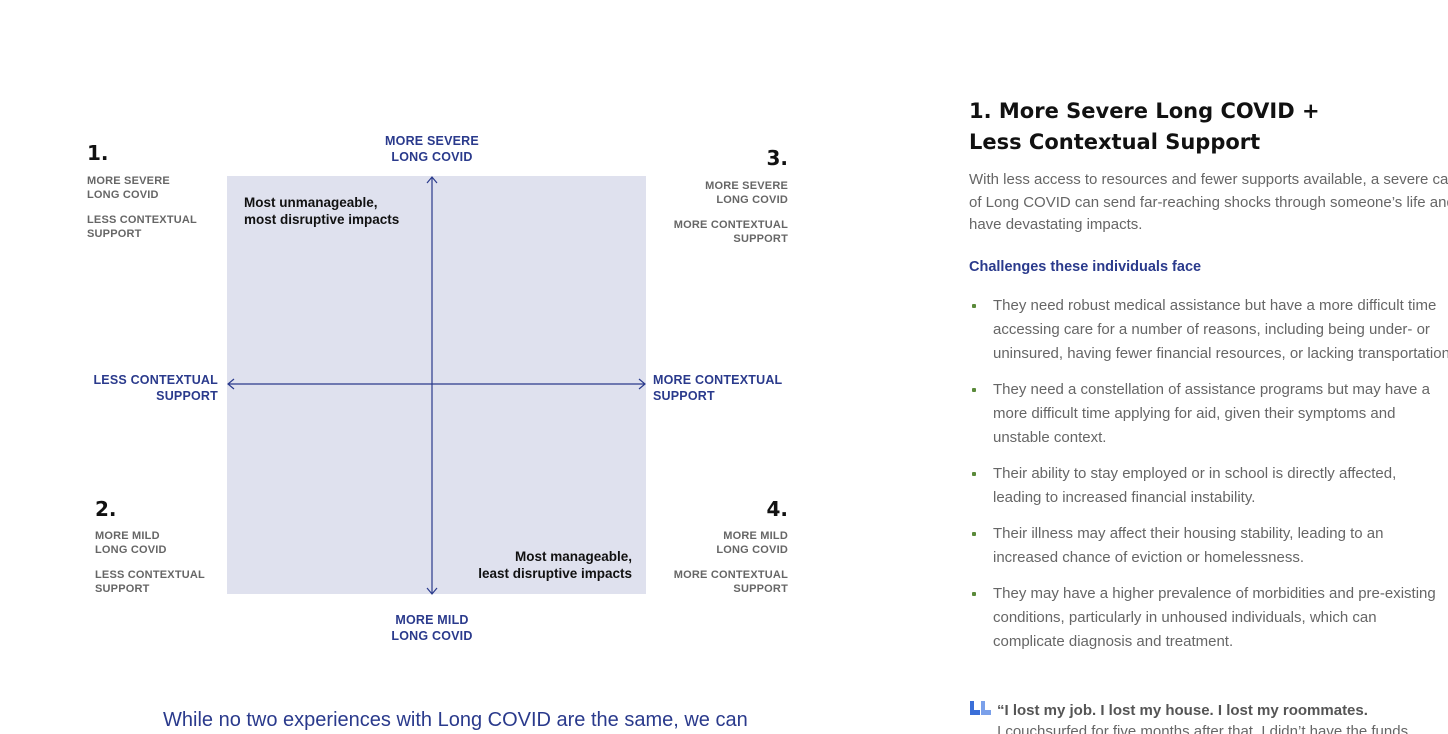 The image size is (1448, 734). I want to click on axis-label-top: MORE SEVERE LONG COVID, so click(432, 149).